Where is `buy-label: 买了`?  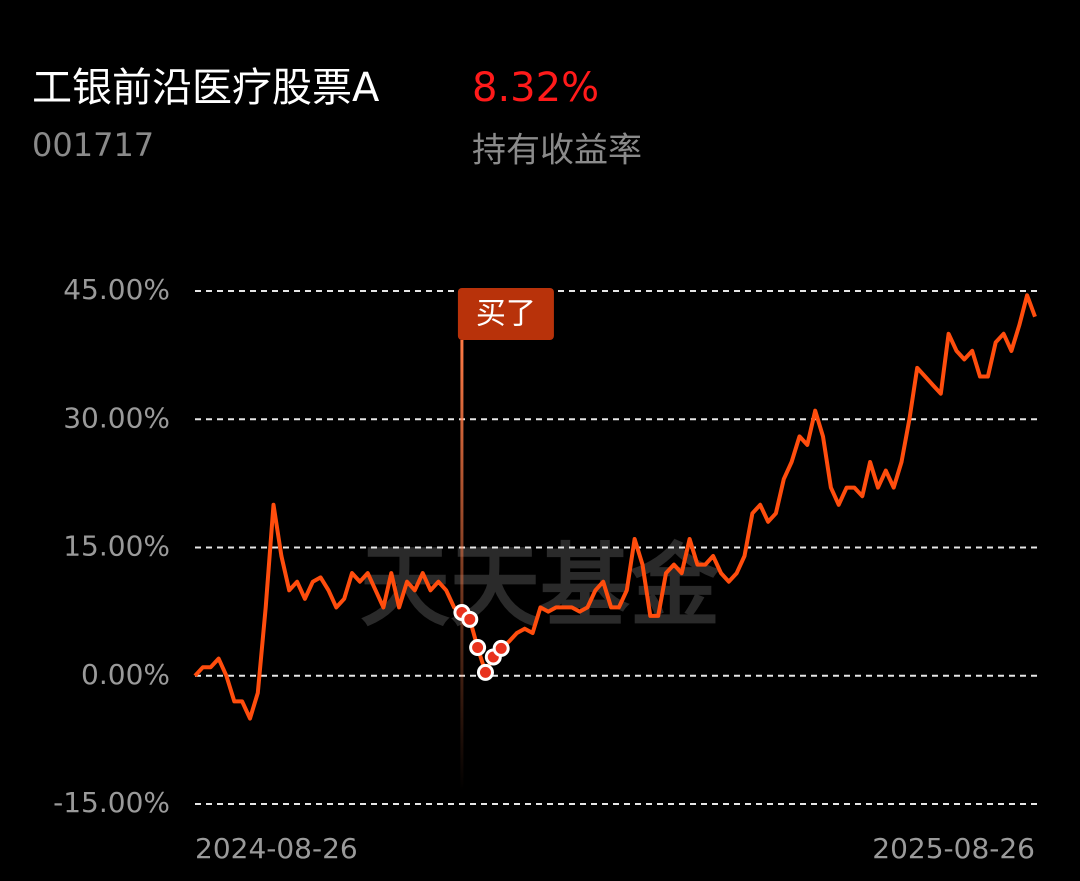 buy-label: 买了 is located at coordinates (506, 314).